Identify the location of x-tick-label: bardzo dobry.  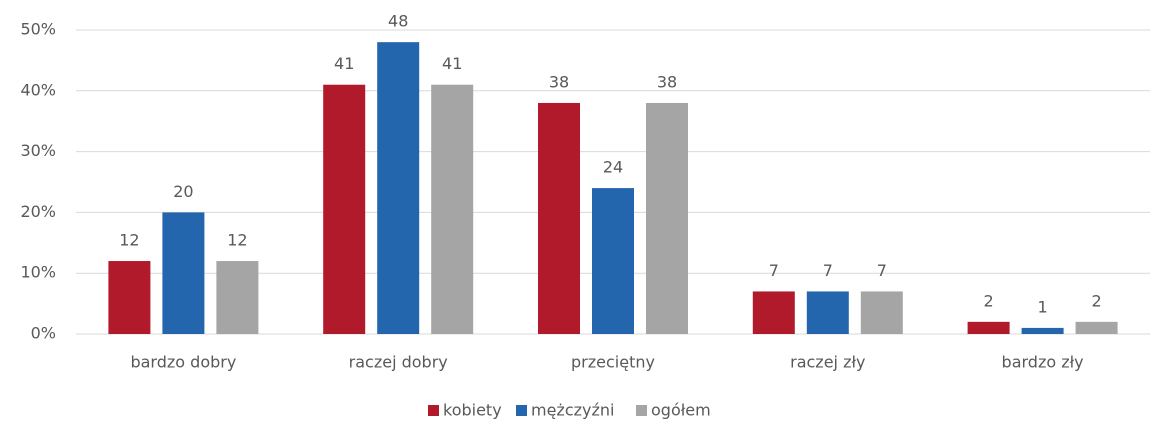
(183, 362).